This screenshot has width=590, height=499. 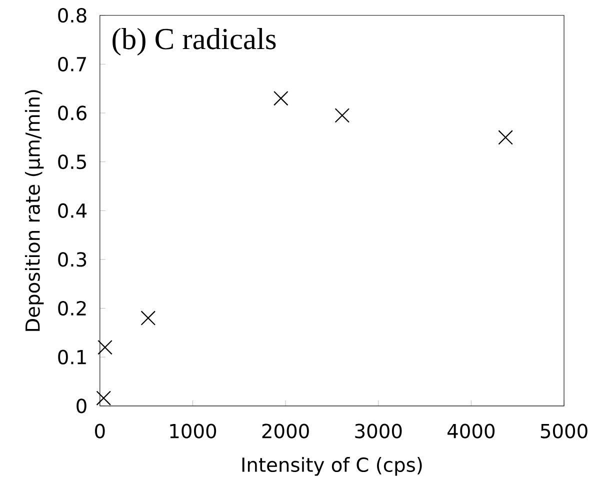 What do you see at coordinates (471, 431) in the screenshot?
I see `x-tick-label: 4000` at bounding box center [471, 431].